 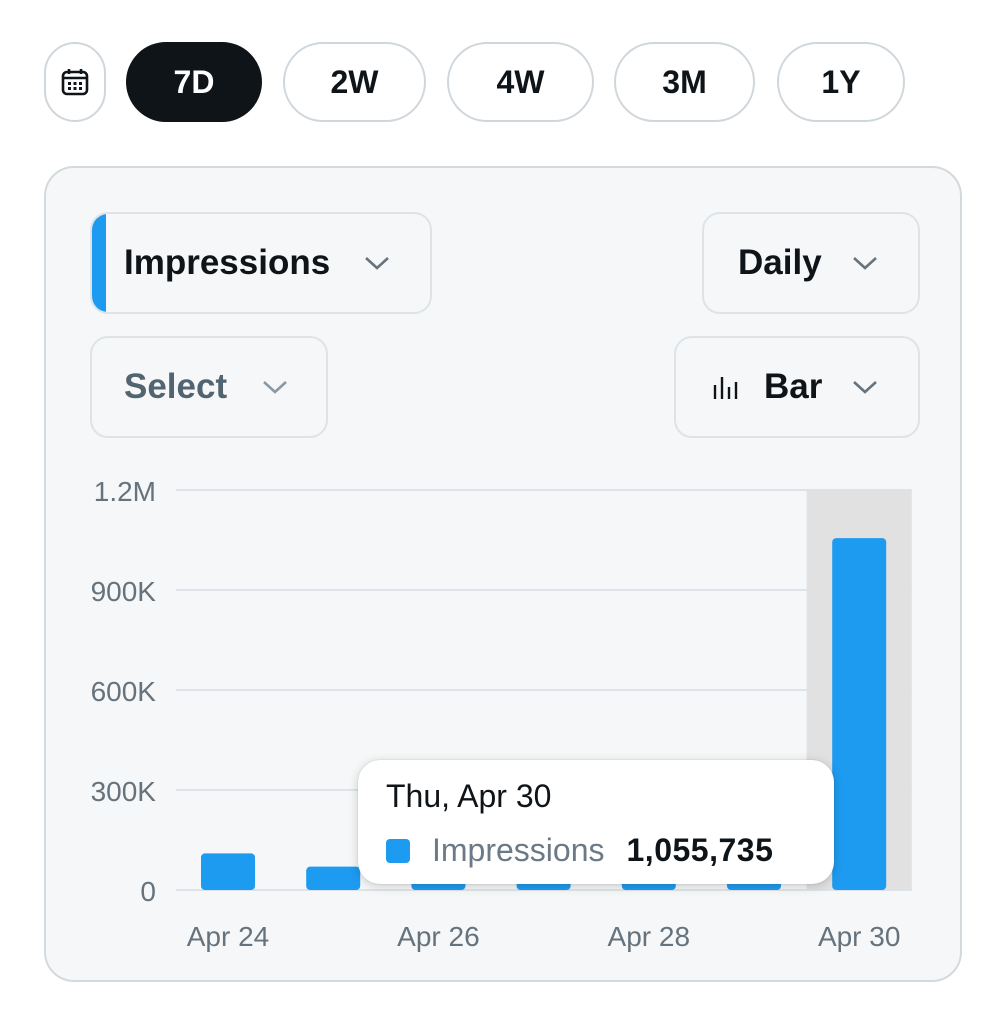 I want to click on chart-type-dropdown: Bar, so click(x=797, y=387).